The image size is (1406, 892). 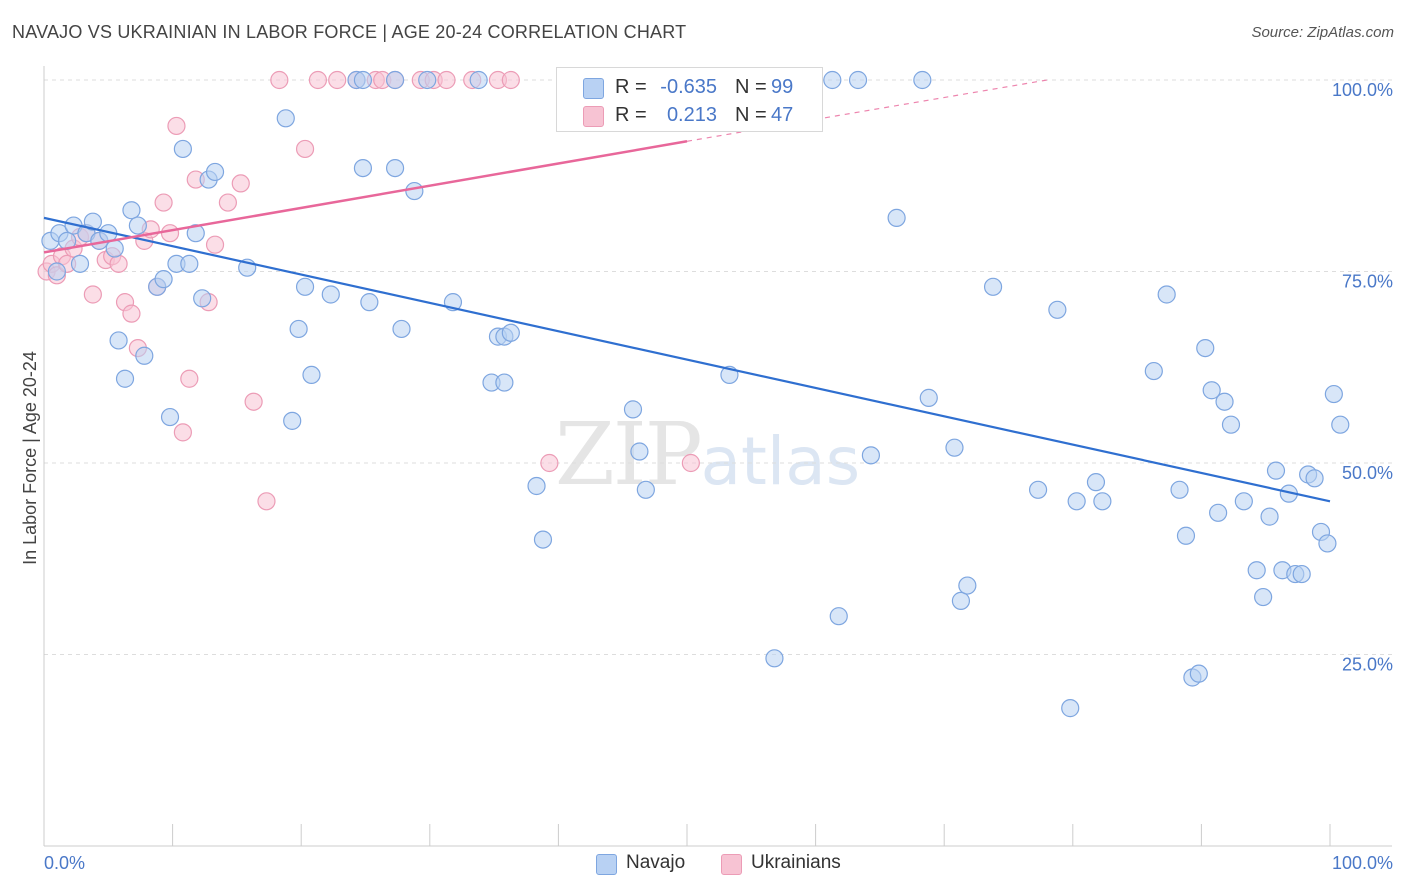 I want to click on x-tick-label-min: 0.0%, so click(x=64, y=863).